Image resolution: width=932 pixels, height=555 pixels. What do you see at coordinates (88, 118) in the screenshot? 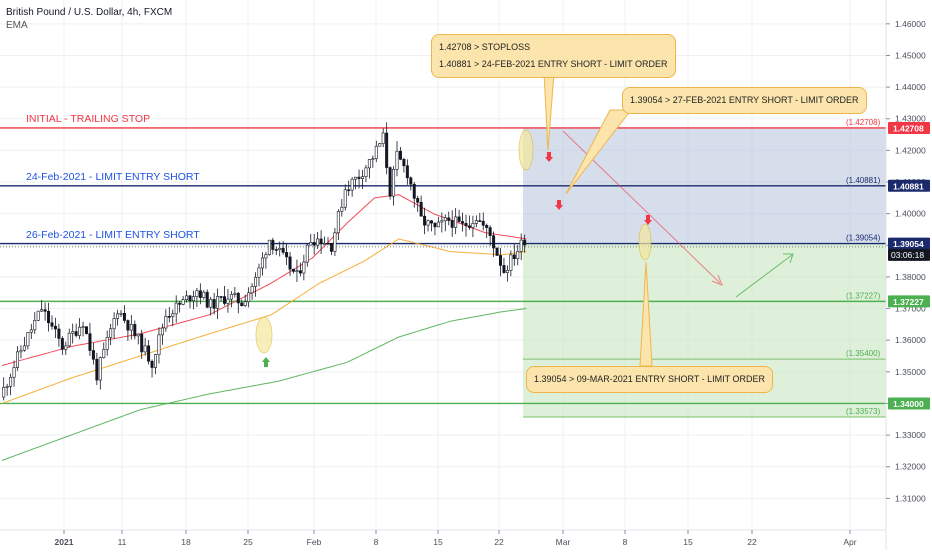
I see `trailing-stop-label: INITIAL - TRAILING STOP` at bounding box center [88, 118].